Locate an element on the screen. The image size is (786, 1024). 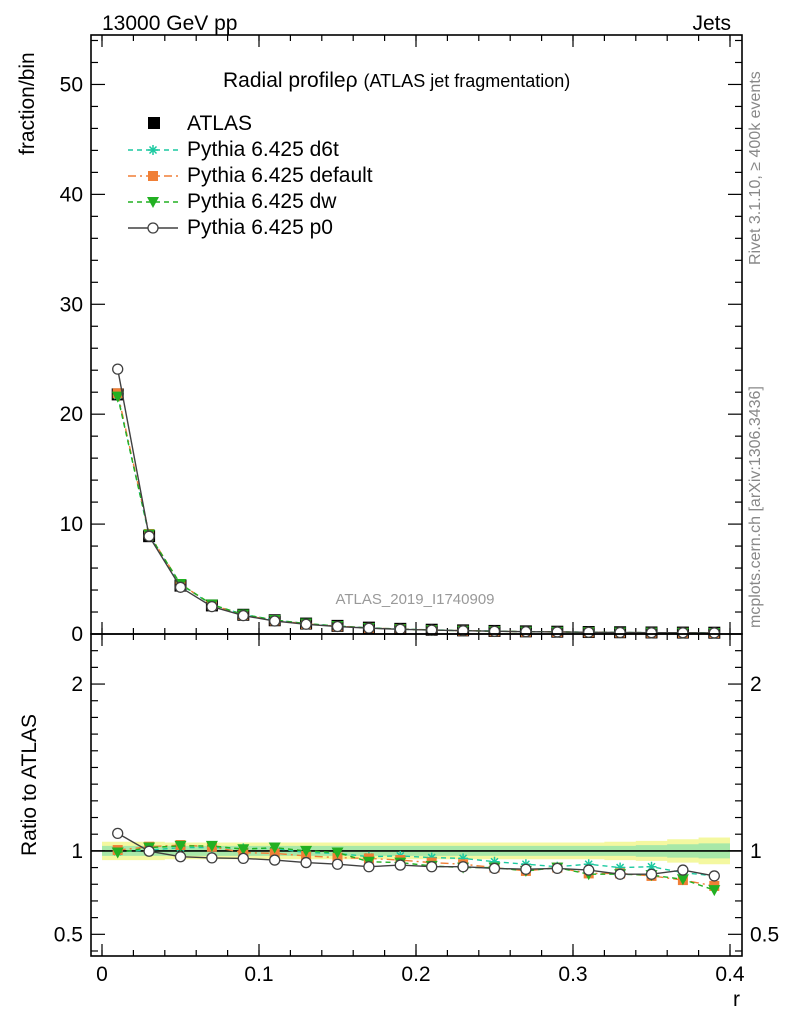
x-axis-label: r is located at coordinates (736, 999).